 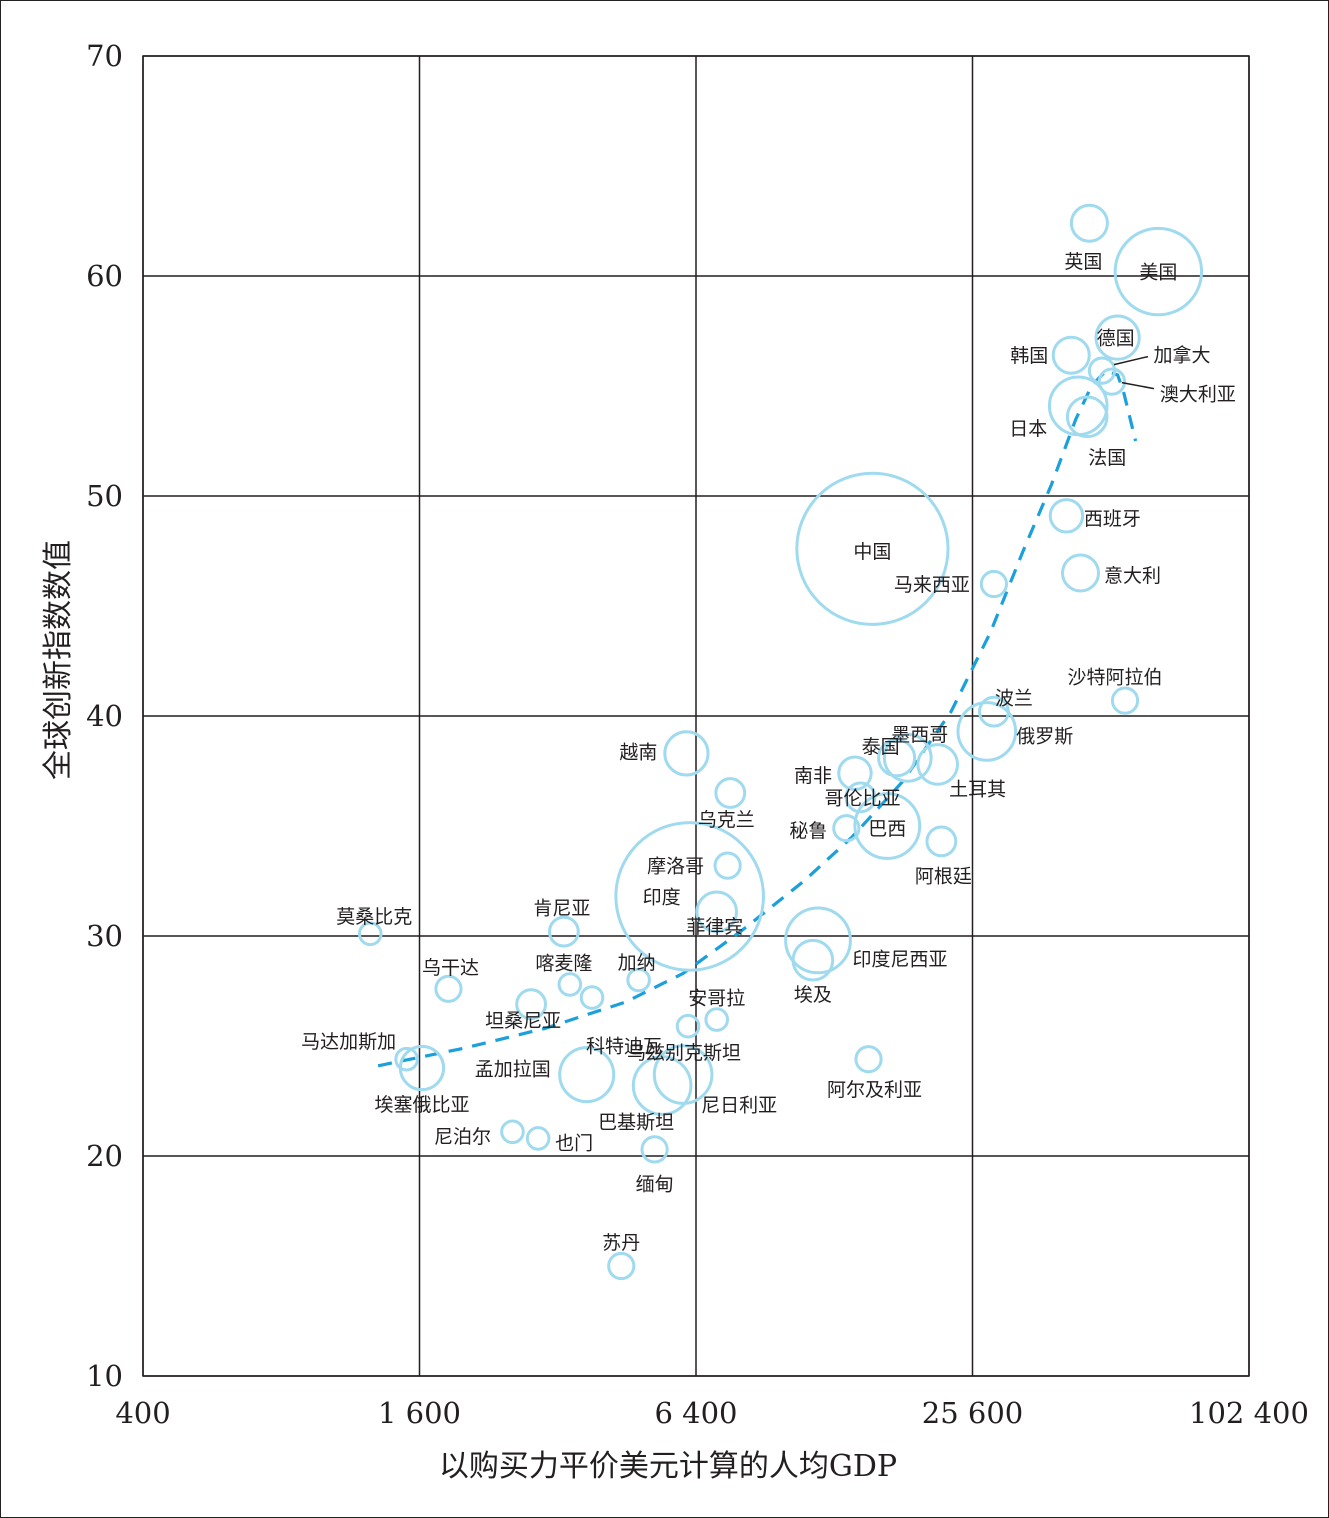 What do you see at coordinates (977, 789) in the screenshot?
I see `label-turkey: 土耳其` at bounding box center [977, 789].